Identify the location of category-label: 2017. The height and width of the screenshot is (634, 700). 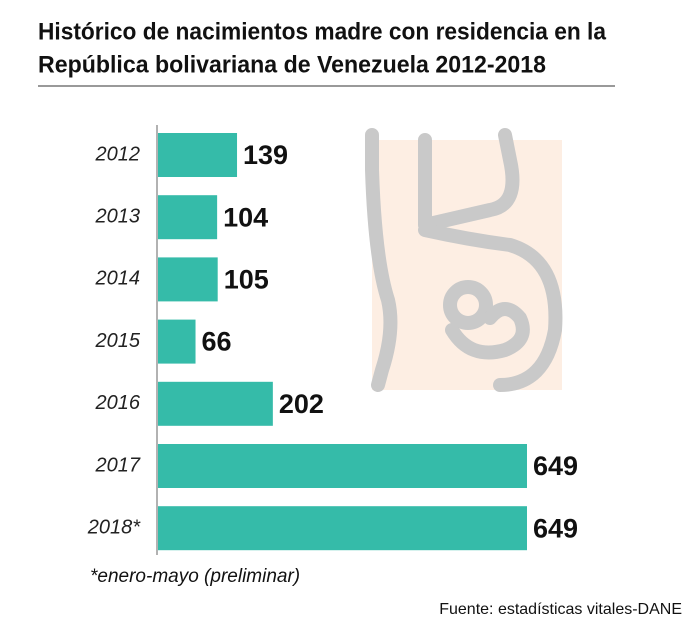
(118, 465).